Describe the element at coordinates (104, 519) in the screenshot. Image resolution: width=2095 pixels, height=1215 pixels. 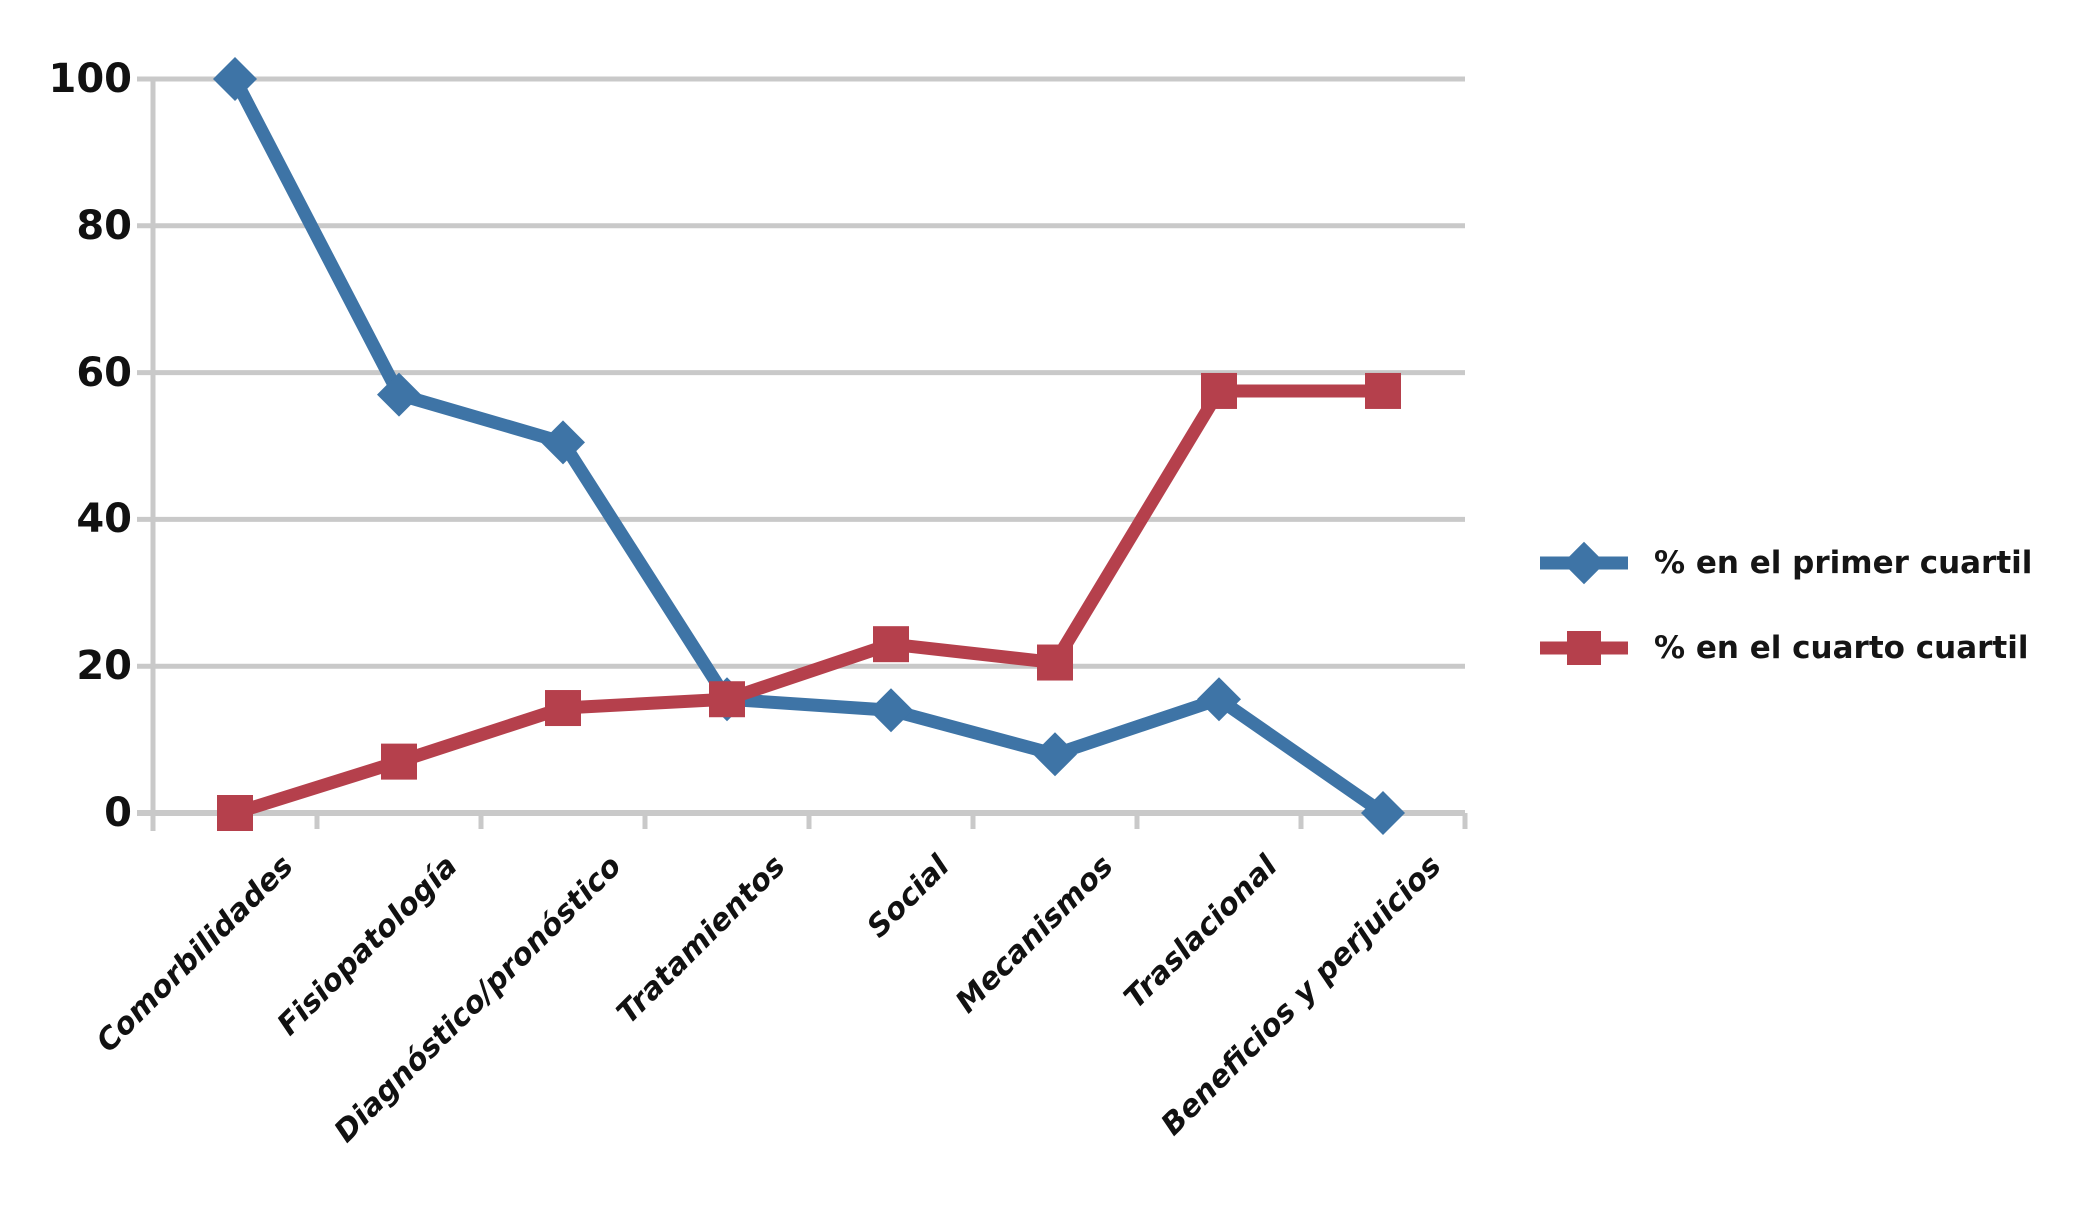
I see `y-axis-tick-label: 40` at that location.